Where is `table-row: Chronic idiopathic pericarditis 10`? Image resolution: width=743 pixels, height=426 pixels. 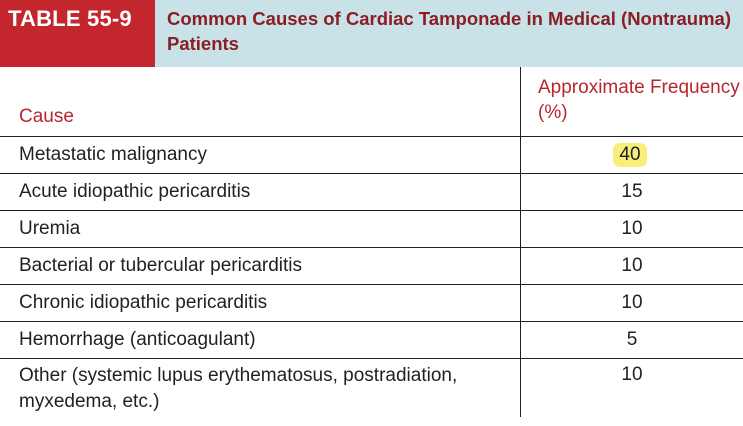
table-row: Chronic idiopathic pericarditis 10 is located at coordinates (371, 303).